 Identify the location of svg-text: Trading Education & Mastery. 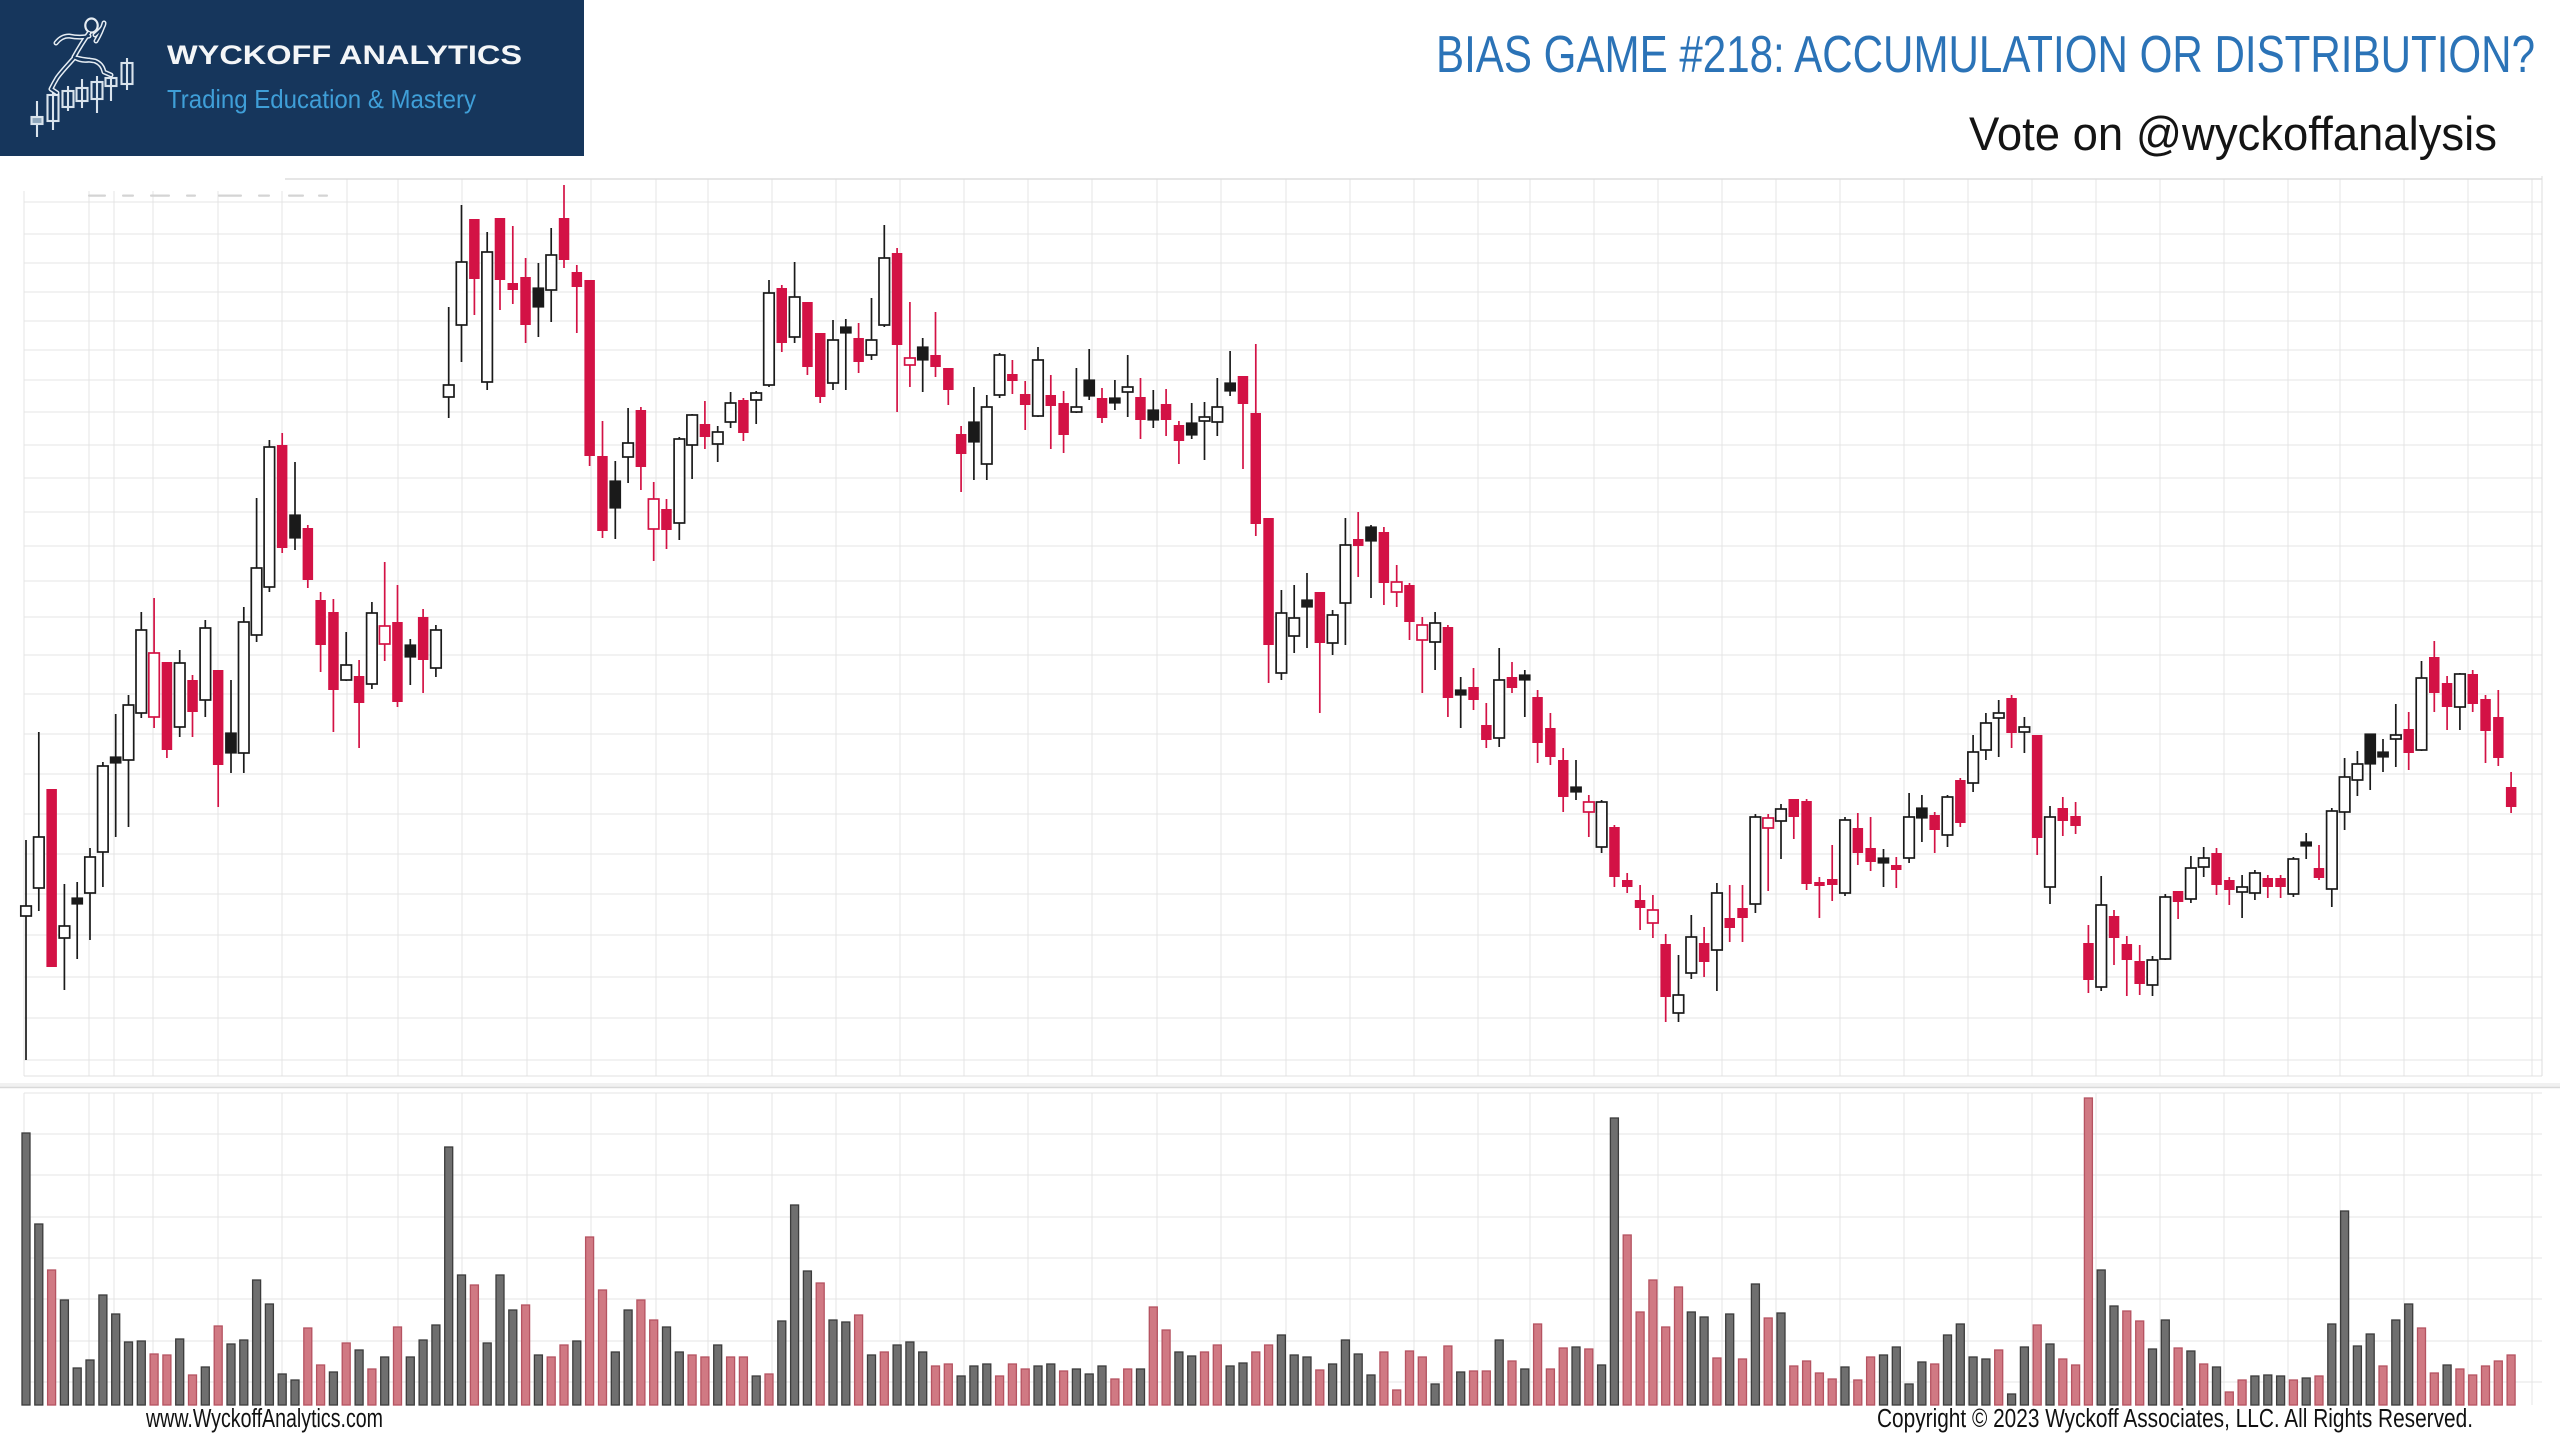
(321, 99).